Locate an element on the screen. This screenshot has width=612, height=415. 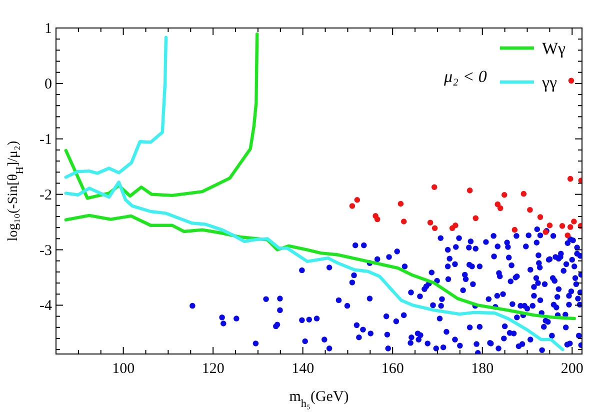
x-tick-label: 140 is located at coordinates (303, 369).